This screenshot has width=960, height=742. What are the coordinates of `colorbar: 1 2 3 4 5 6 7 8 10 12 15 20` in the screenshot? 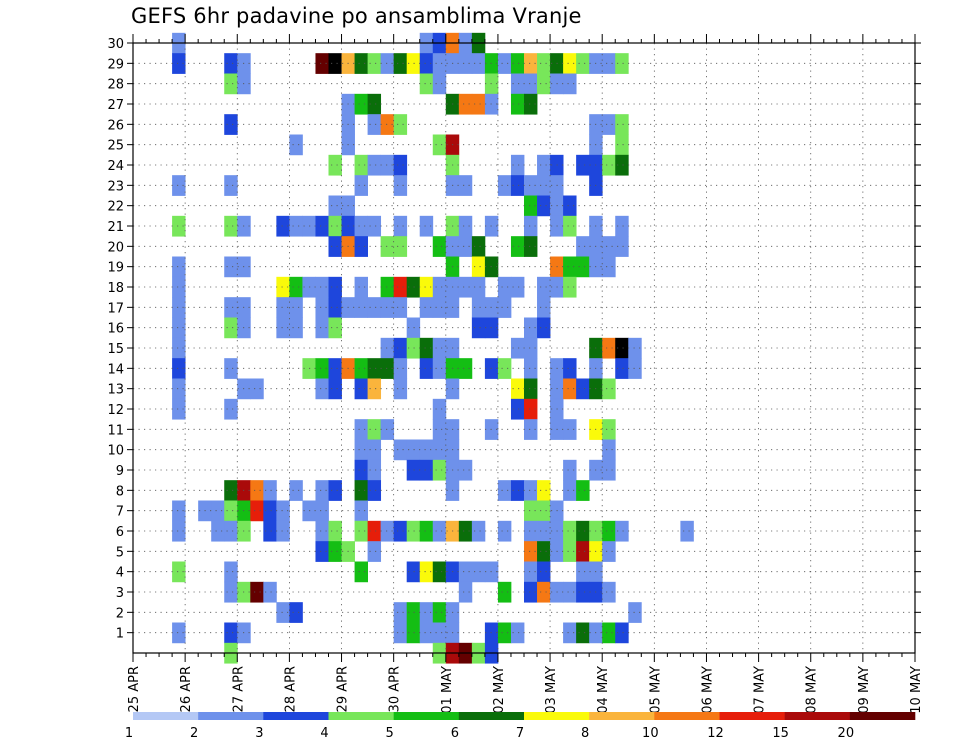 It's located at (520, 726).